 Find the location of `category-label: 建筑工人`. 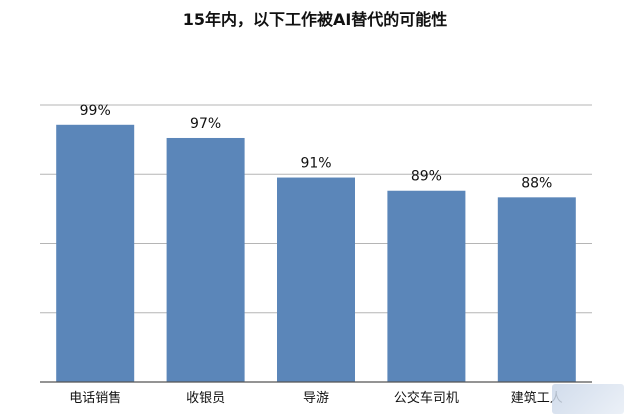

category-label: 建筑工人 is located at coordinates (537, 398).